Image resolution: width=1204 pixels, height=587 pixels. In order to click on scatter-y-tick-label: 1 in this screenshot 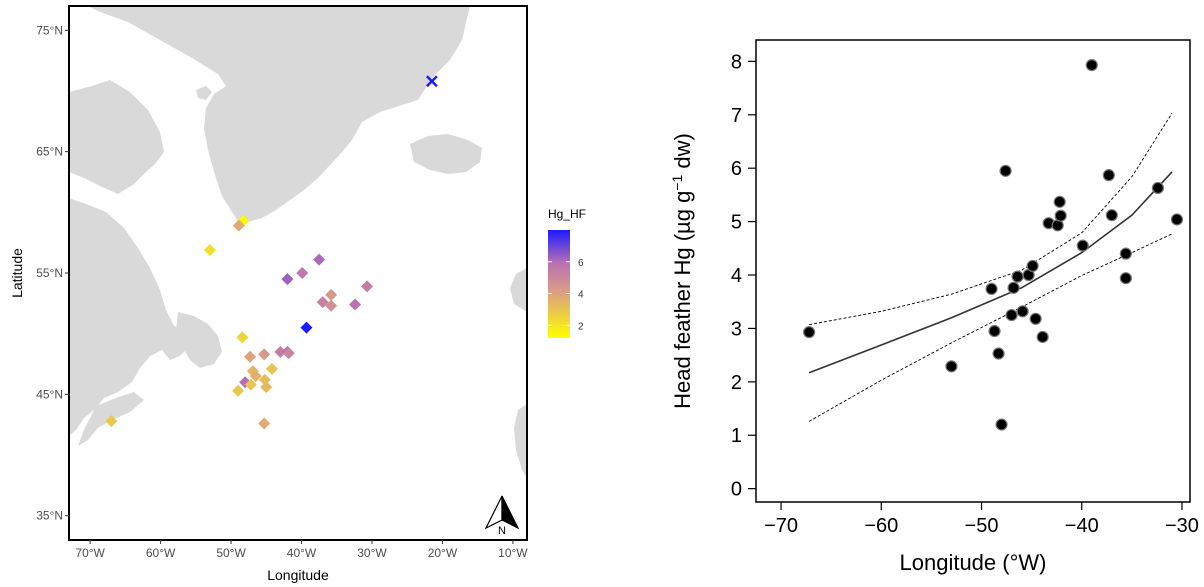, I will do `click(736, 436)`.